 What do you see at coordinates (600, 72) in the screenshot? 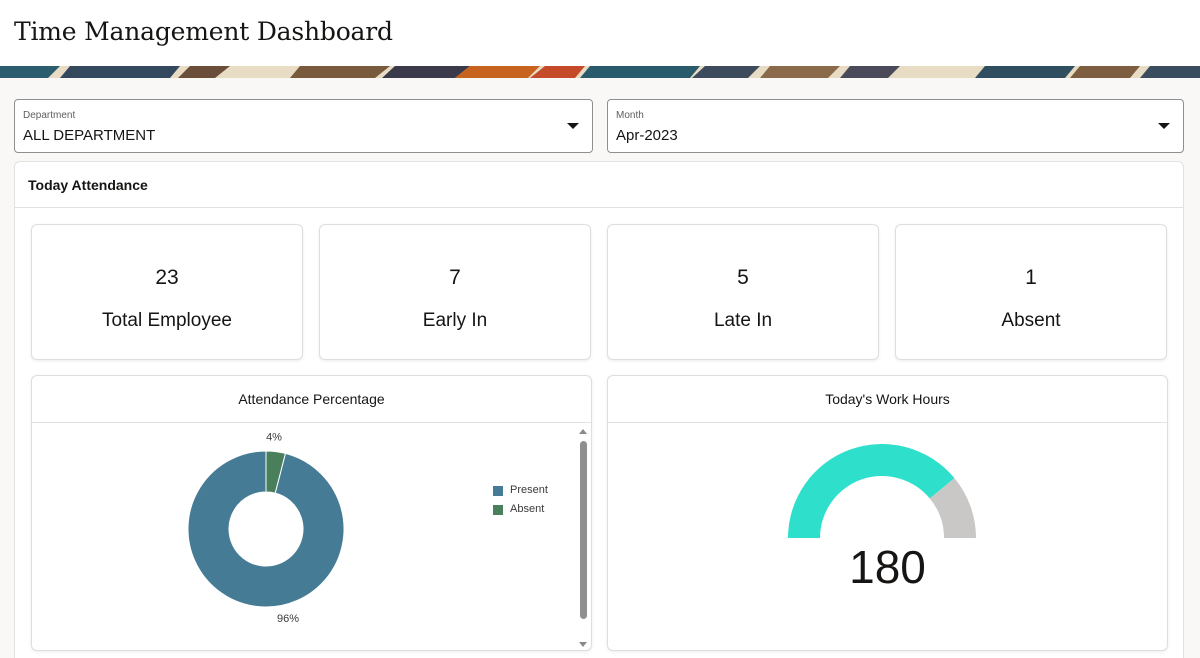
I see `decorative-banner` at bounding box center [600, 72].